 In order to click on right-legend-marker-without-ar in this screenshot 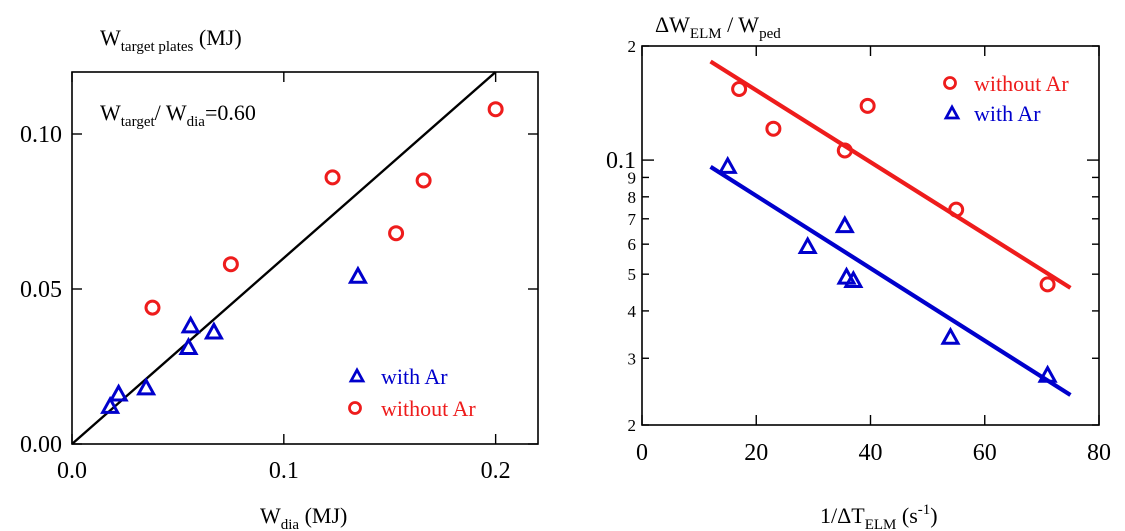, I will do `click(950, 83)`.